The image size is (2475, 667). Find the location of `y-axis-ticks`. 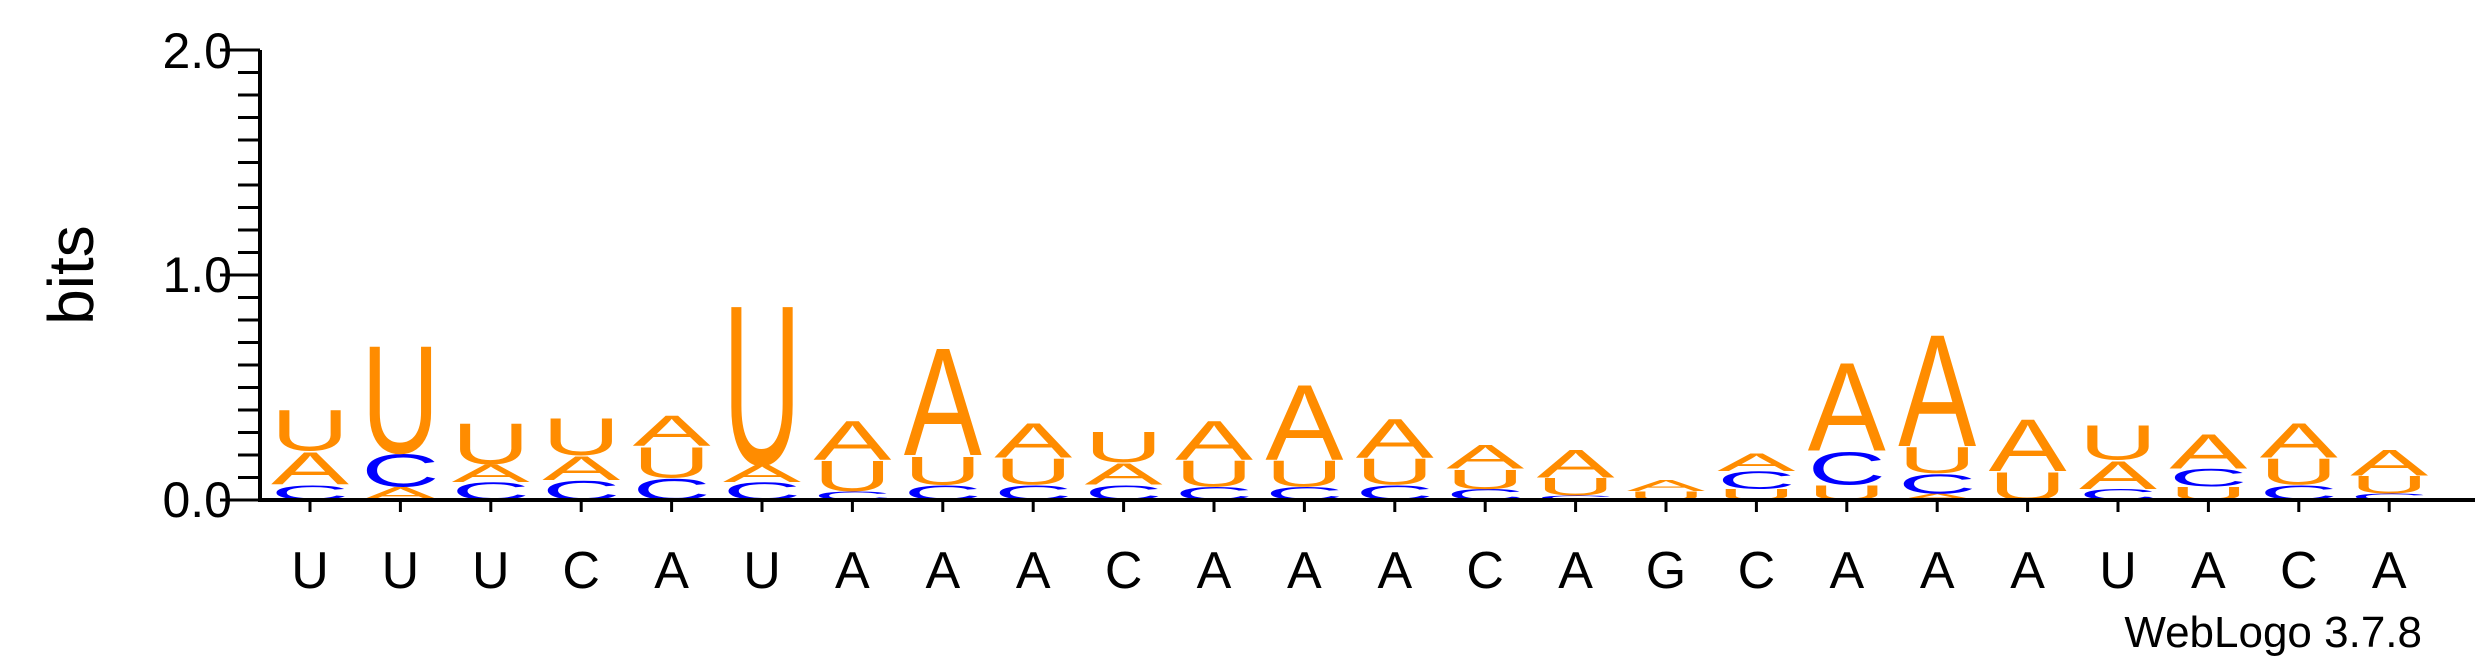

y-axis-ticks is located at coordinates (240, 275).